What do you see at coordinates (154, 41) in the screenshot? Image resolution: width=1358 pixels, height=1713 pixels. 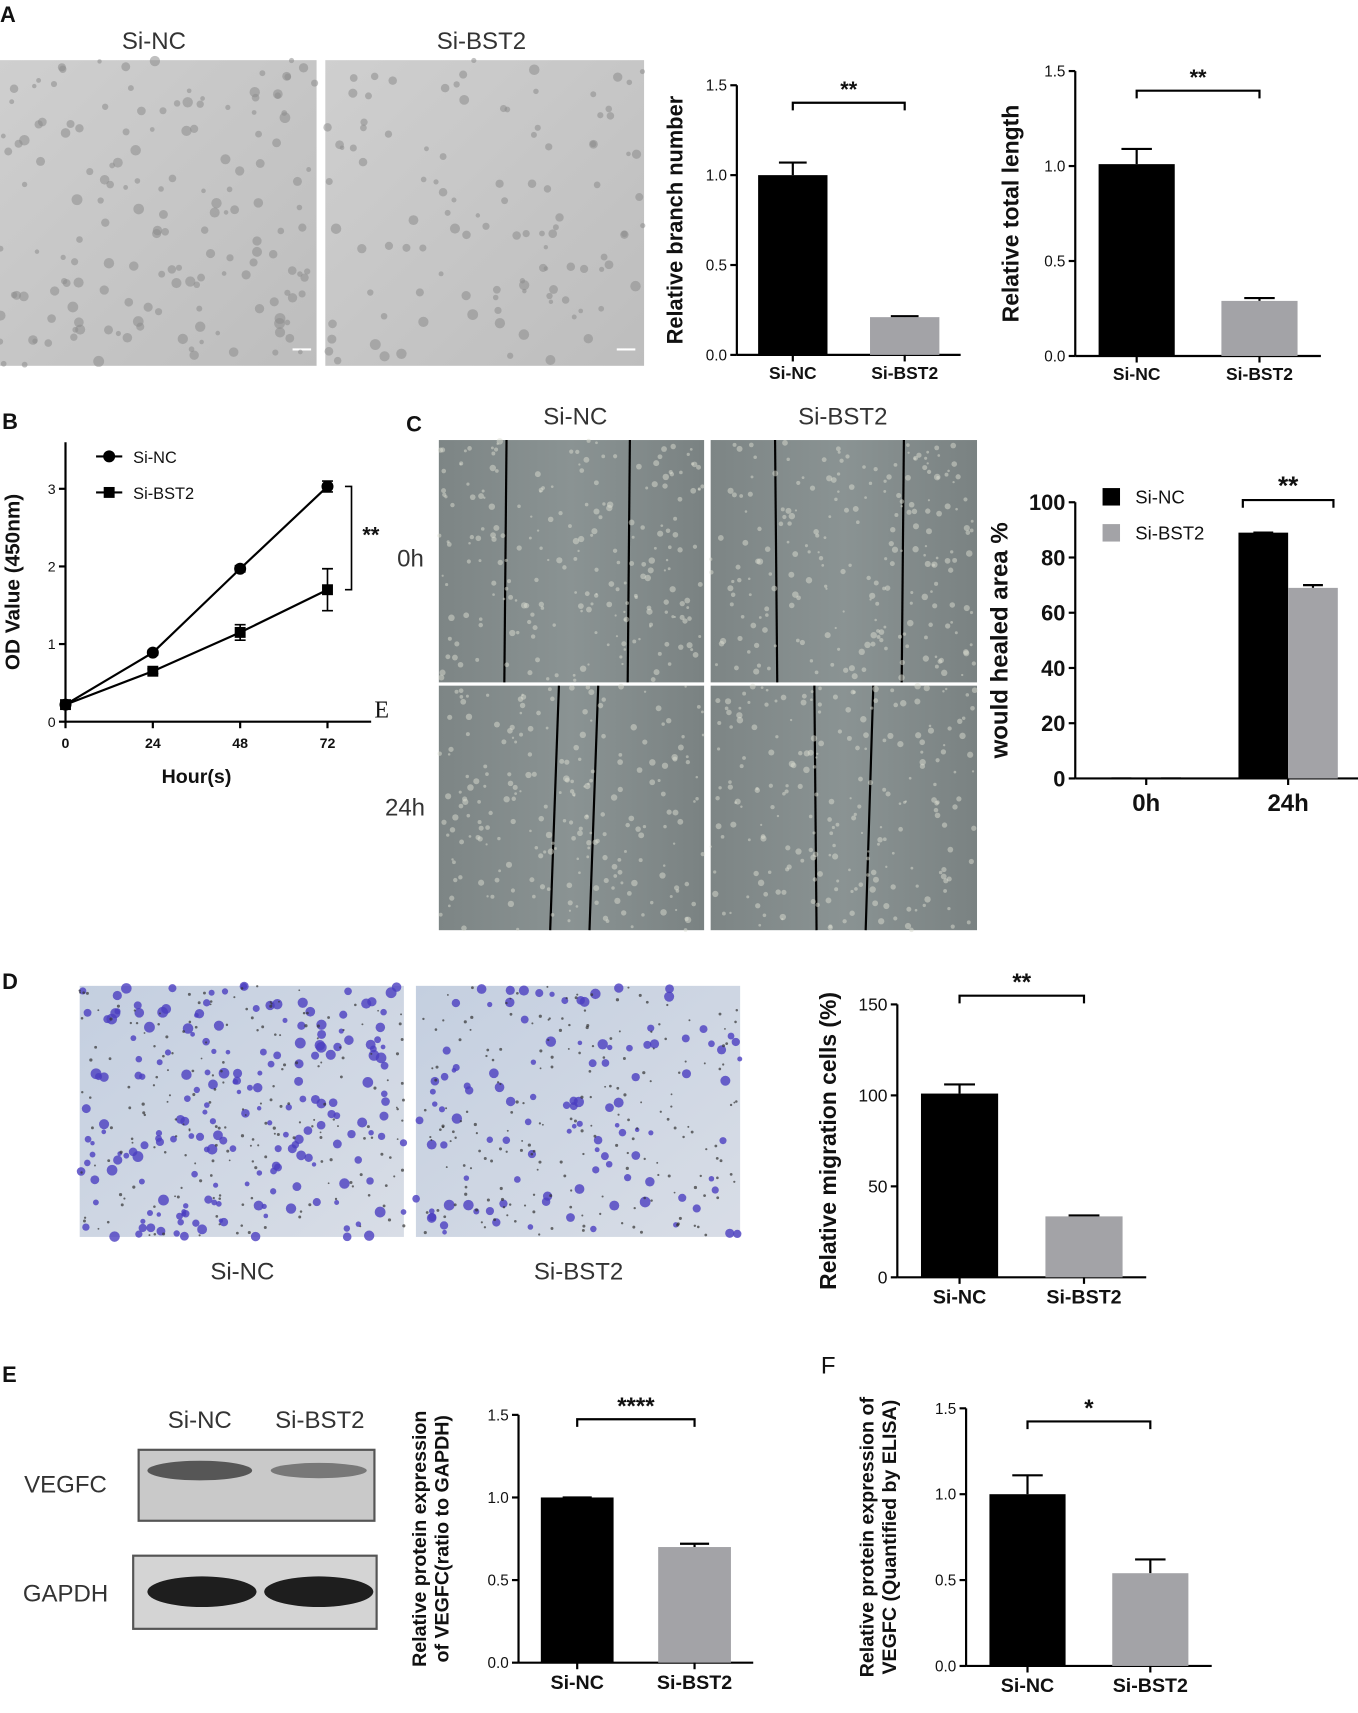 I see `image-caption: Si-NC` at bounding box center [154, 41].